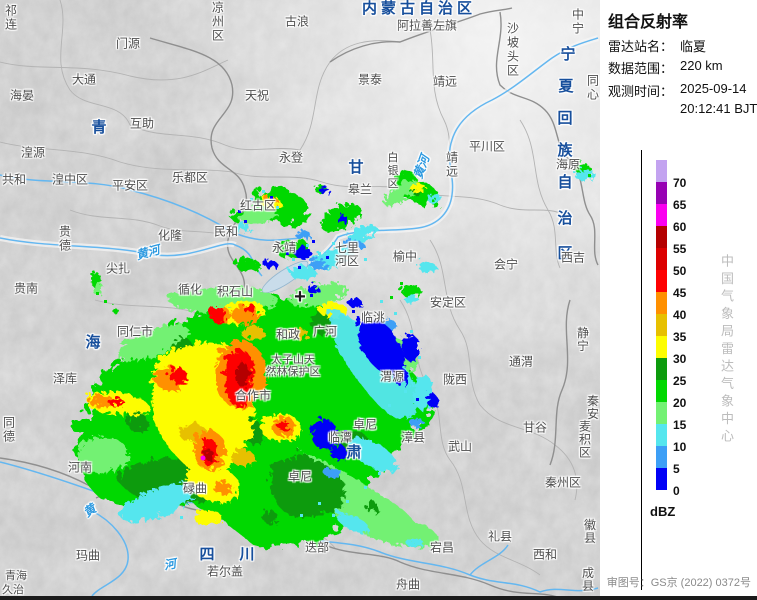  Describe the element at coordinates (701, 65) in the screenshot. I see `range-value: 220 km` at that location.